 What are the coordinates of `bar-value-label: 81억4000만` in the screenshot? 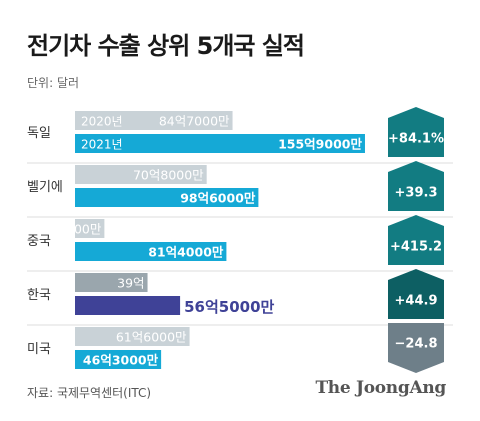 It's located at (186, 252).